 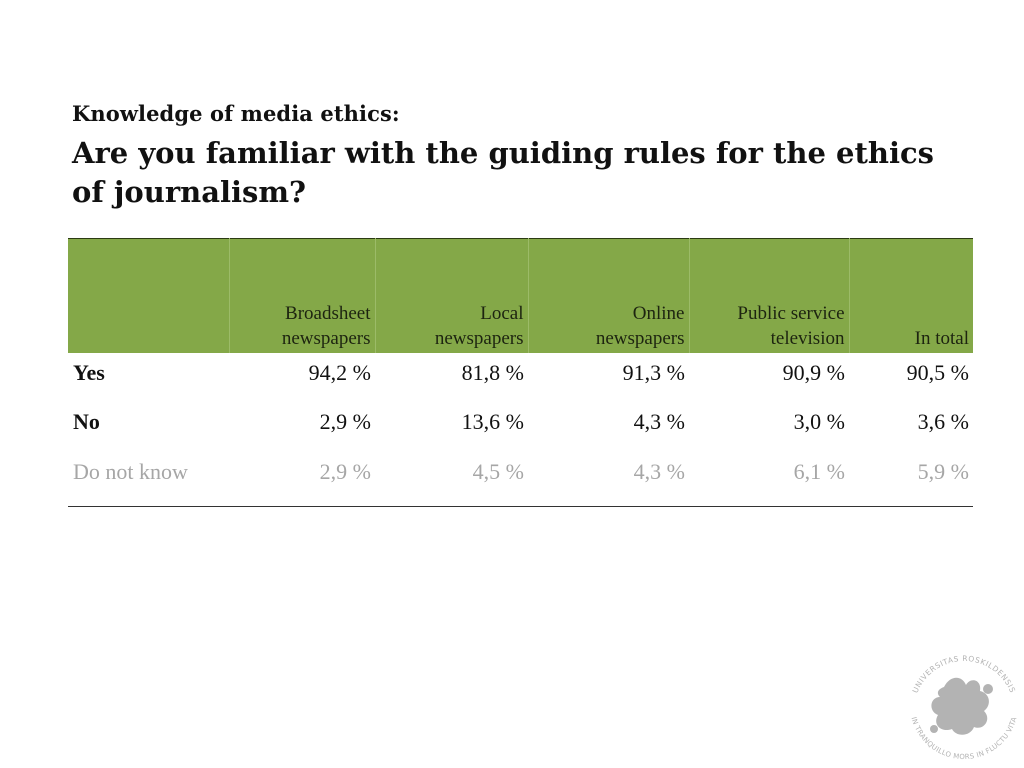 I want to click on column-header-empty, so click(x=149, y=295).